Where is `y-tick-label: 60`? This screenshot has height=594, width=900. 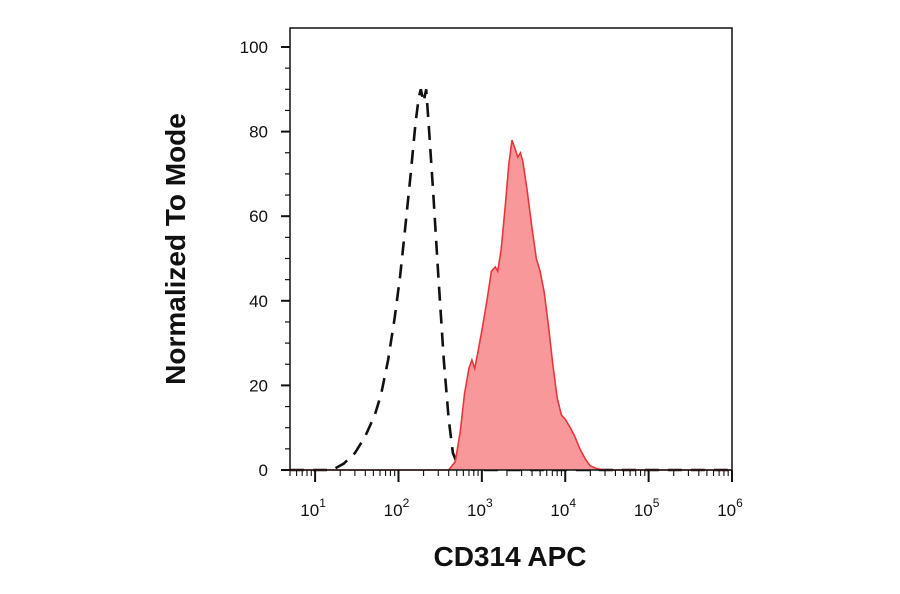 y-tick-label: 60 is located at coordinates (258, 216).